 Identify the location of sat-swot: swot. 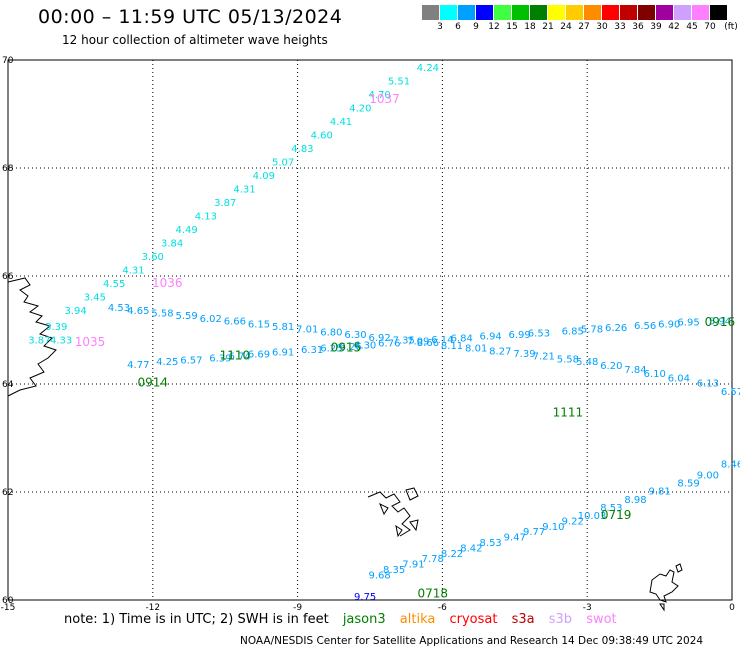
(601, 619).